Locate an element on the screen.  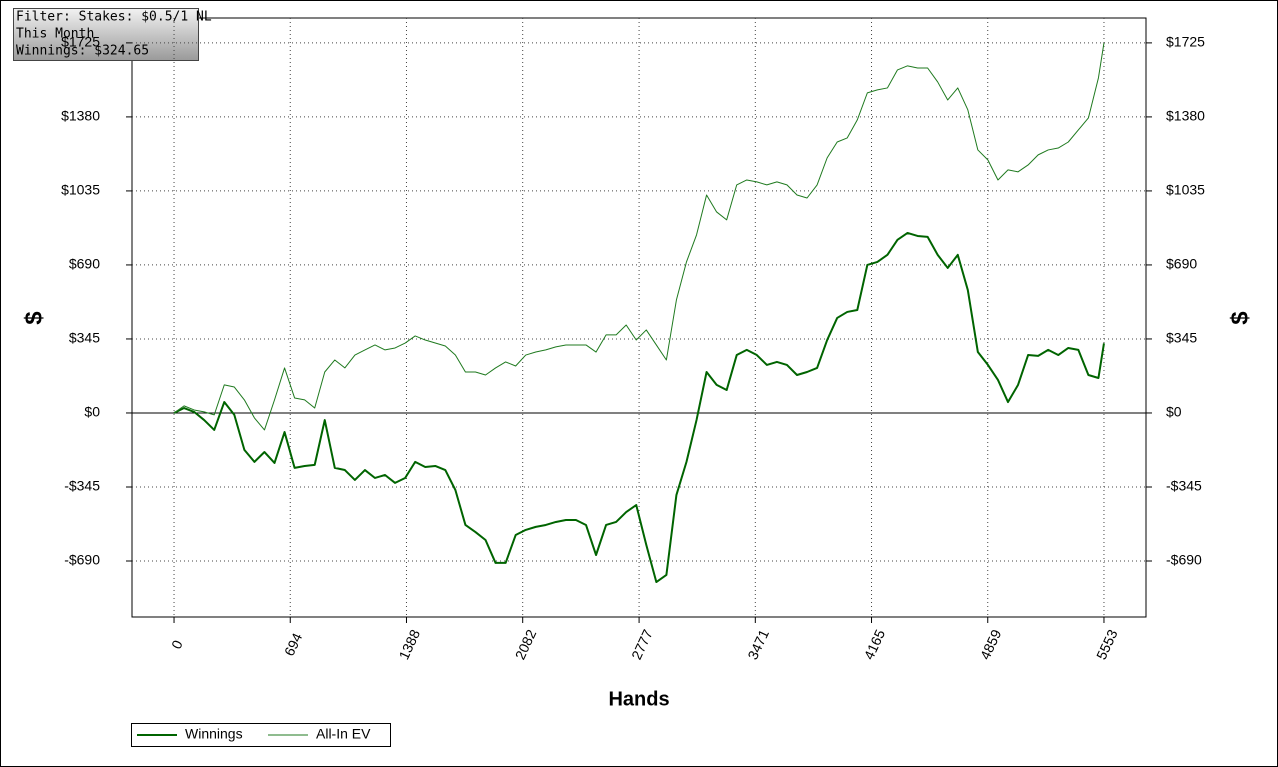
y2-tick-label: $345 is located at coordinates (1181, 338).